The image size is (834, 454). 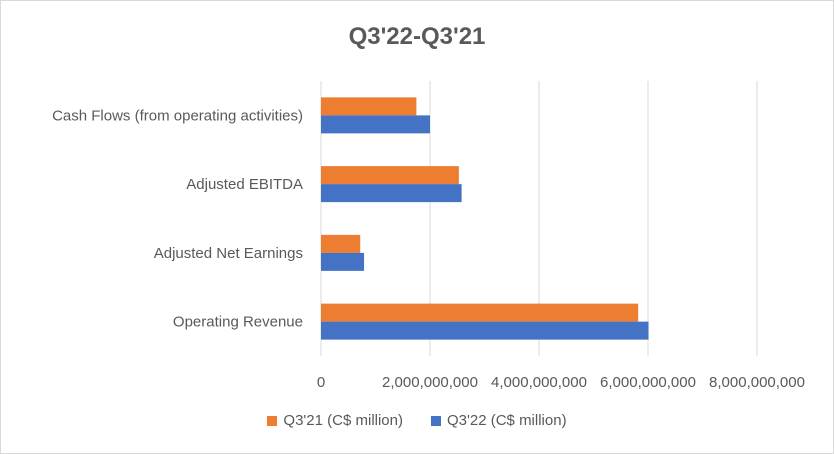 What do you see at coordinates (430, 382) in the screenshot?
I see `x-tick-label: 2,000,000,000` at bounding box center [430, 382].